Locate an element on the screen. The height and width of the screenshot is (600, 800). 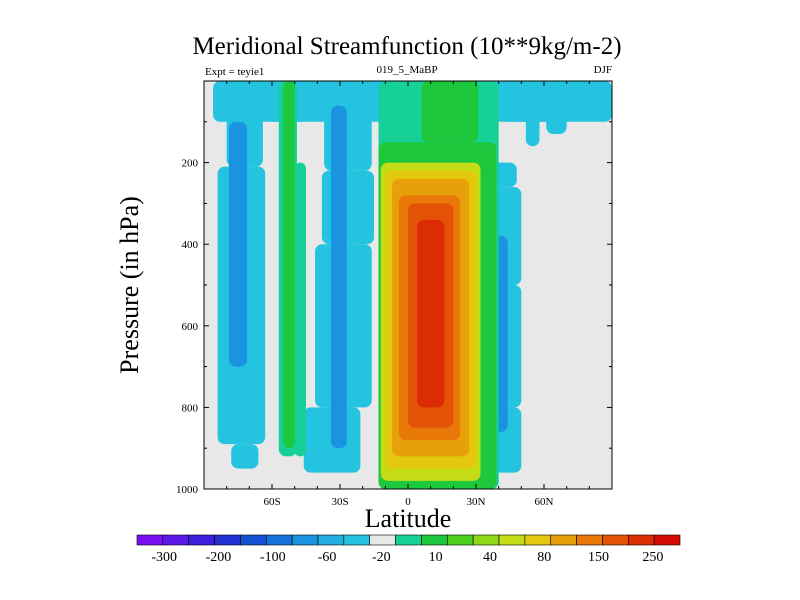
y-tick-label-0: 200 is located at coordinates (190, 164).